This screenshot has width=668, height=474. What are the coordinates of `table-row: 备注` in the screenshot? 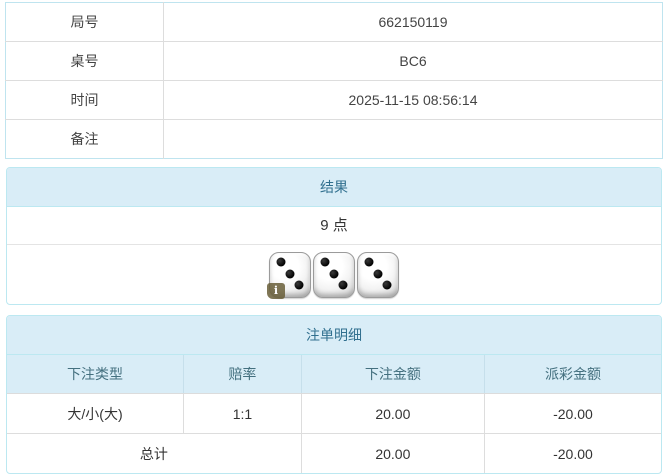 It's located at (334, 139).